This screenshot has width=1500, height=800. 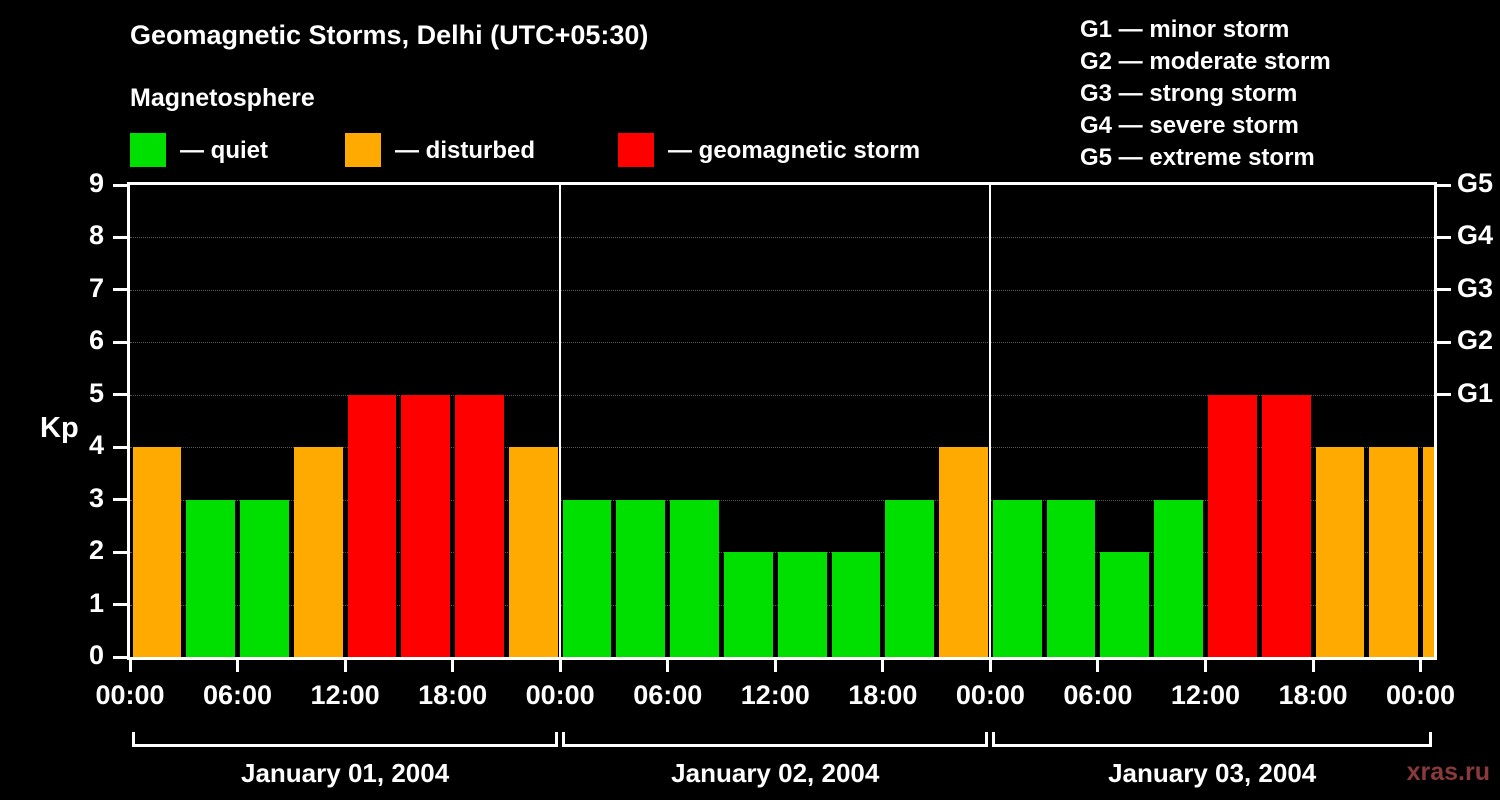 I want to click on storm-scale-line: G5 — extreme storm, so click(x=1197, y=157).